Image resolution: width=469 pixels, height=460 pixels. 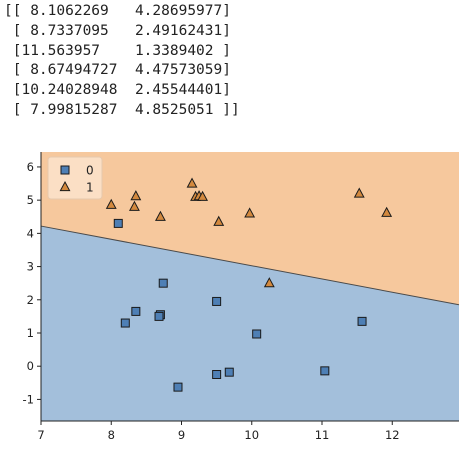 I want to click on legend-entry-class-0: 0, so click(x=77, y=171).